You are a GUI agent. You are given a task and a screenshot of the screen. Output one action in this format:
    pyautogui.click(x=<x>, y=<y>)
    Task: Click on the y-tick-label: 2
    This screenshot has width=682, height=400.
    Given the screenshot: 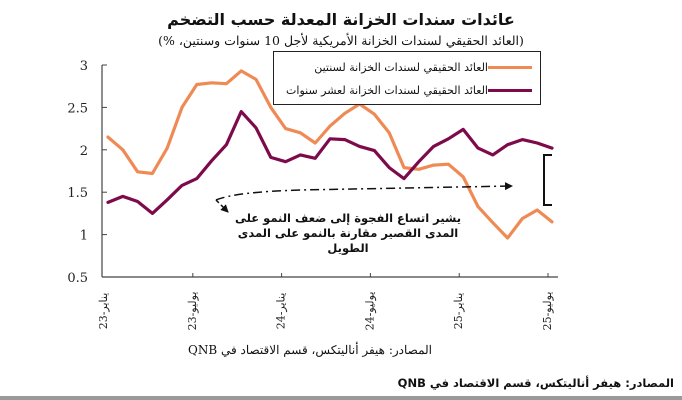 What is the action you would take?
    pyautogui.click(x=84, y=151)
    